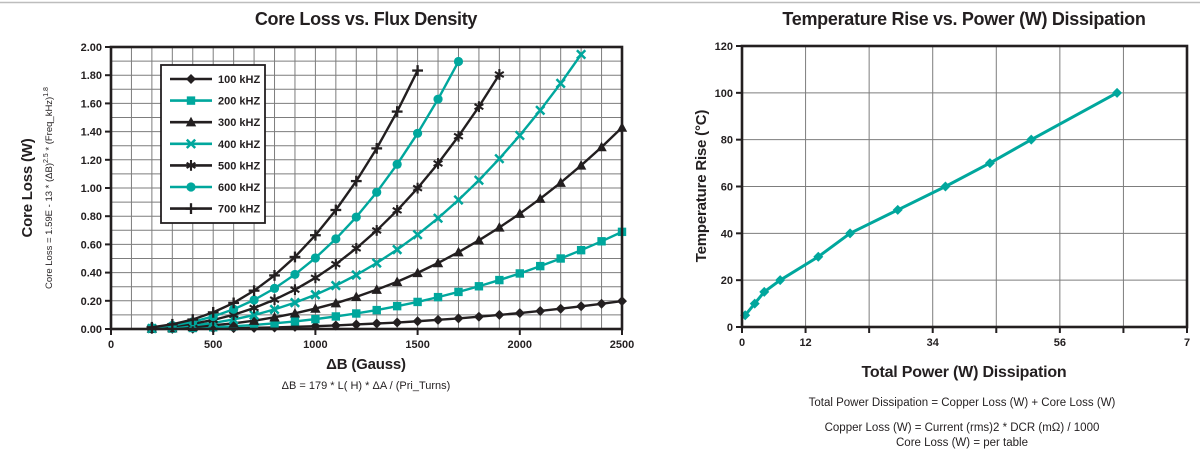 The image size is (1200, 464). What do you see at coordinates (366, 19) in the screenshot?
I see `left-chart-title: Core Loss vs. Flux Density` at bounding box center [366, 19].